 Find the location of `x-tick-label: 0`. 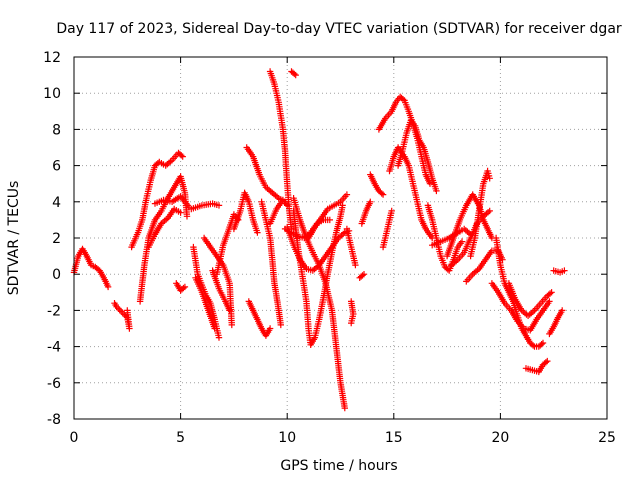

x-tick-label: 0 is located at coordinates (74, 438).